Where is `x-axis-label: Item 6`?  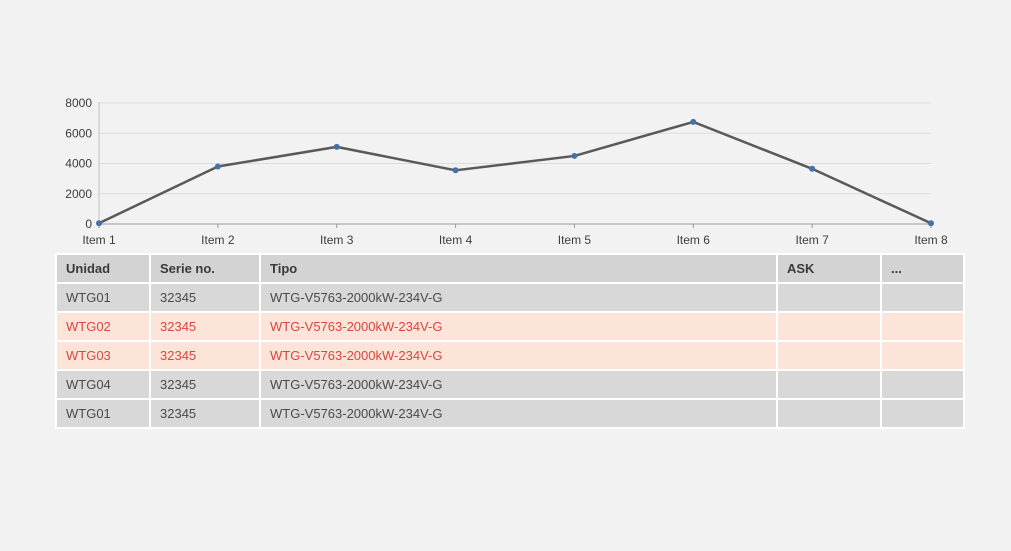 x-axis-label: Item 6 is located at coordinates (694, 240).